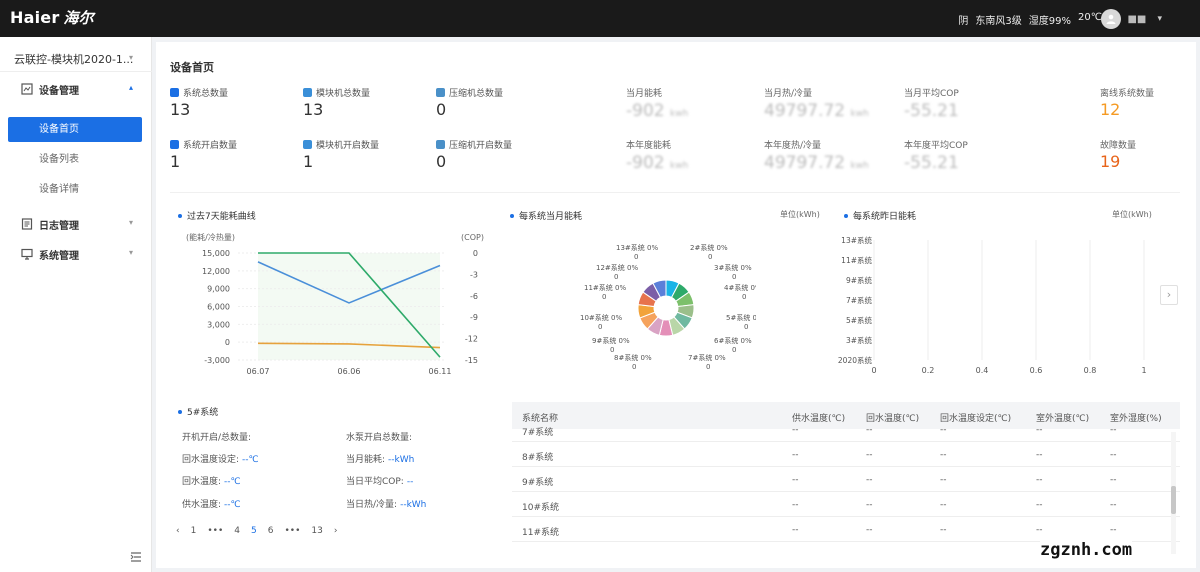 This screenshot has width=1200, height=572. I want to click on user-caret-icon: ▾, so click(1159, 19).